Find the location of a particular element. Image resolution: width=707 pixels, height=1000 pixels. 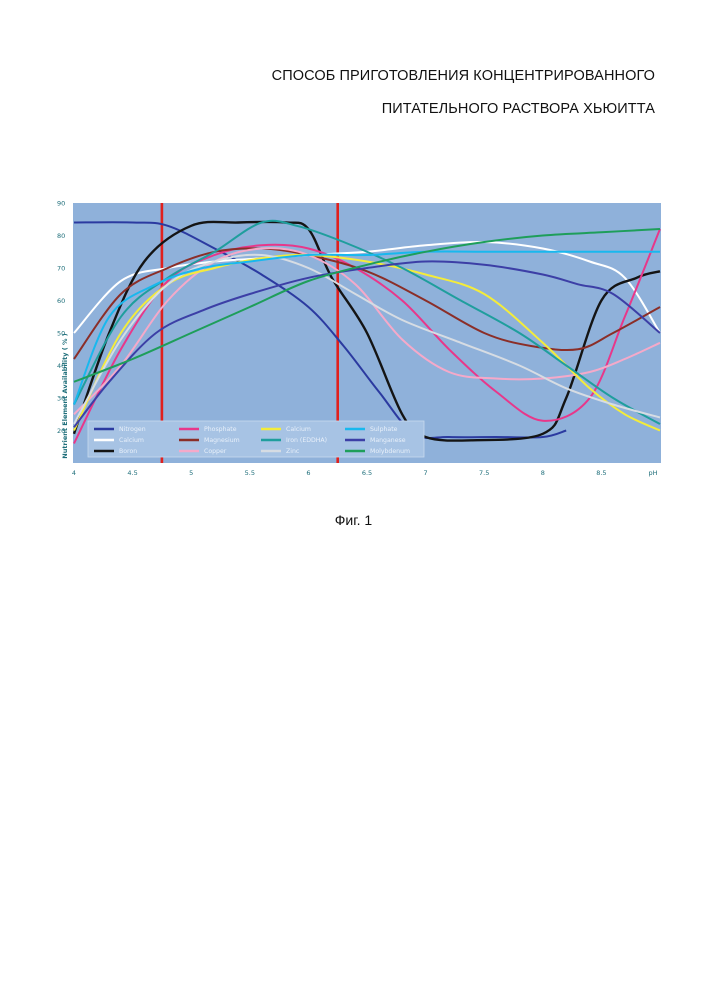

x-tick-ph: pH is located at coordinates (652, 473).